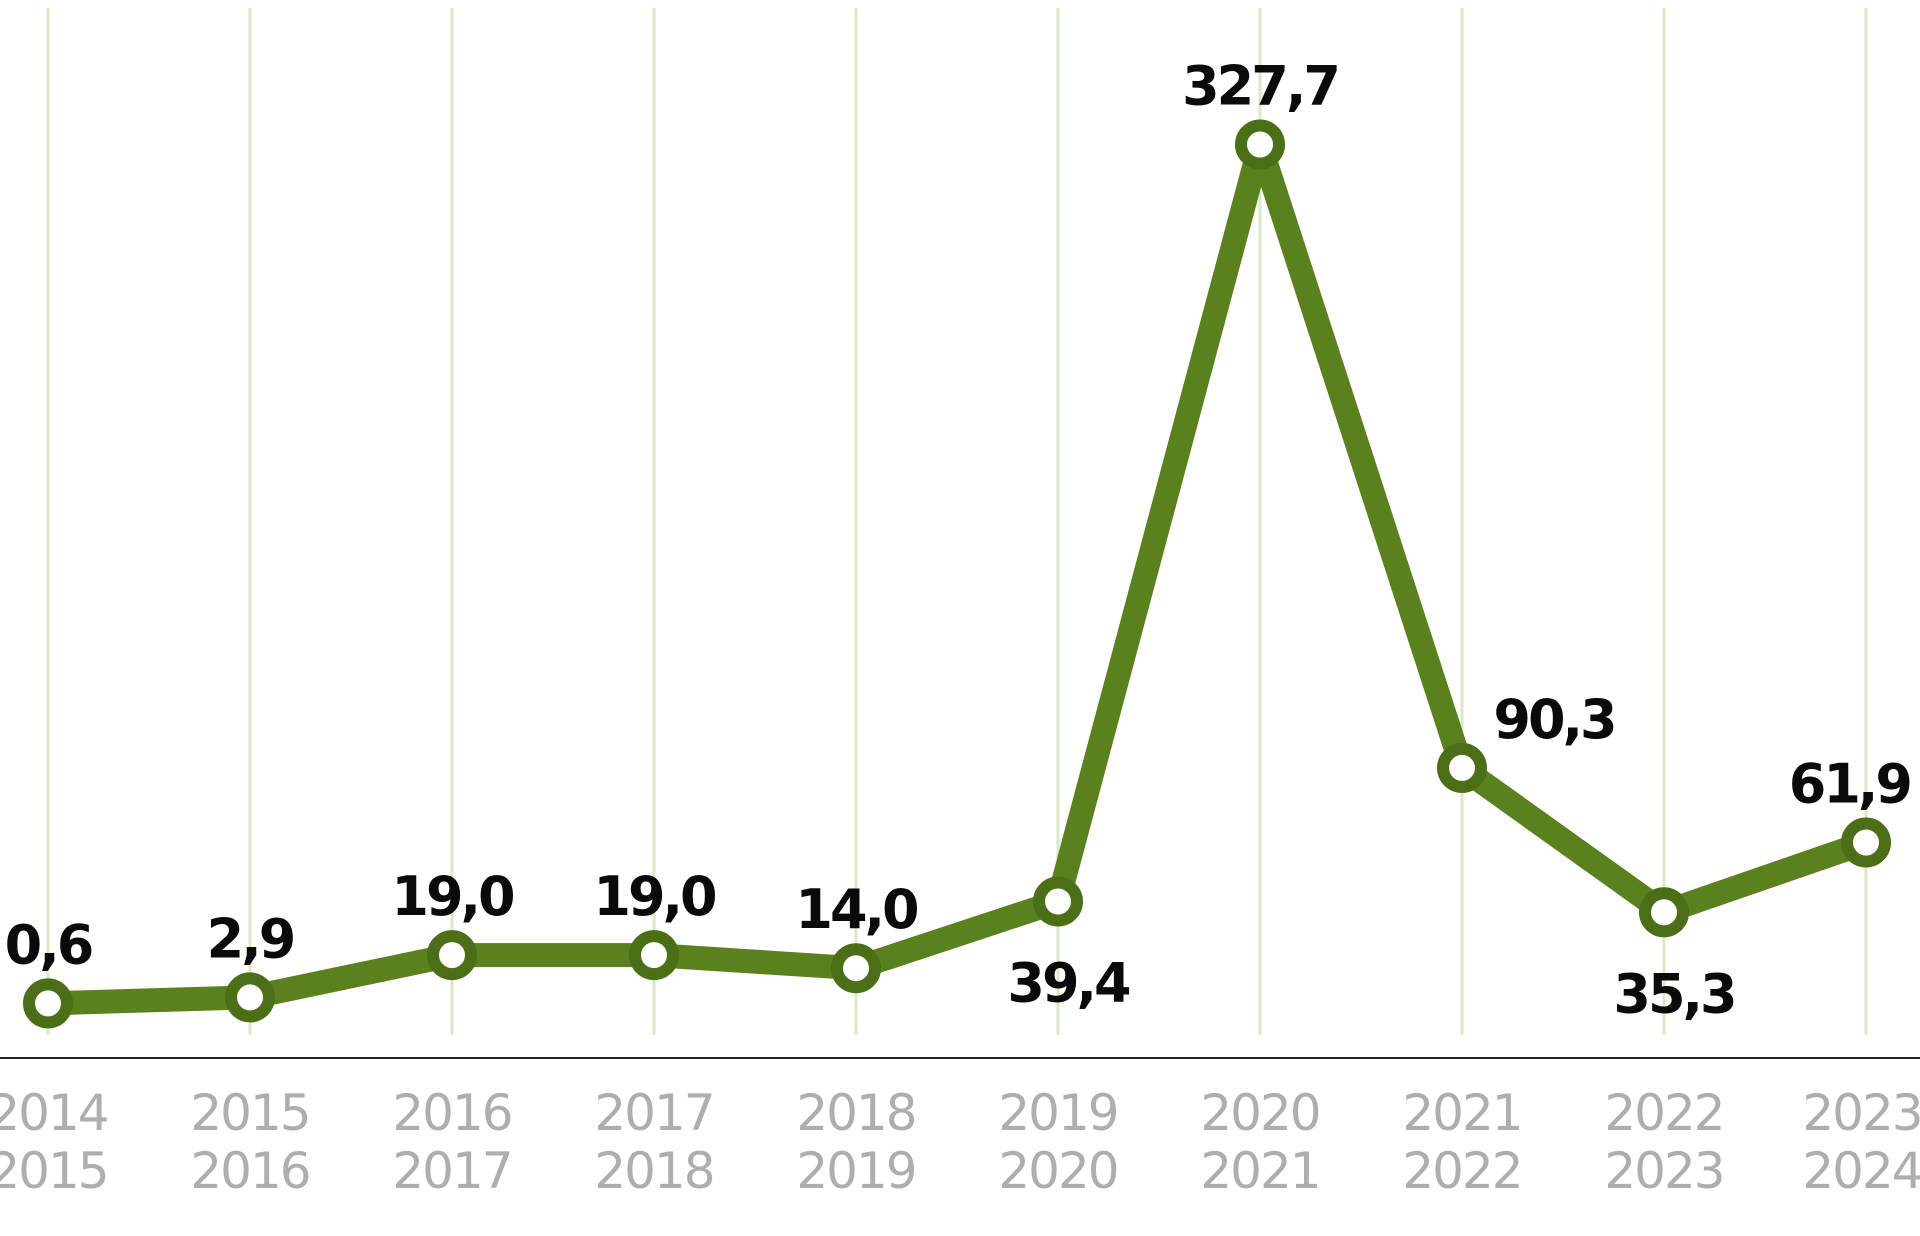  Describe the element at coordinates (653, 1142) in the screenshot. I see `tick-label-3: 2017 2018` at that location.